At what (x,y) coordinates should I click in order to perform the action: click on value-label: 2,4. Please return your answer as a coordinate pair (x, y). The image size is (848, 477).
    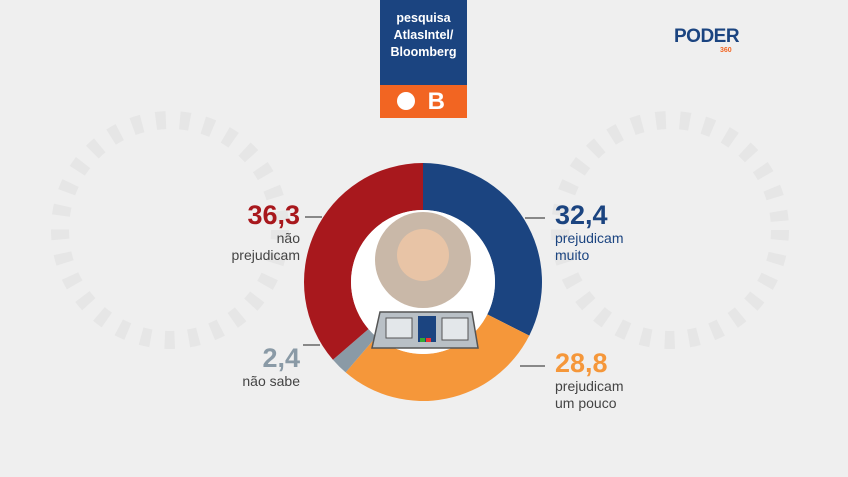
    Looking at the image, I should click on (281, 358).